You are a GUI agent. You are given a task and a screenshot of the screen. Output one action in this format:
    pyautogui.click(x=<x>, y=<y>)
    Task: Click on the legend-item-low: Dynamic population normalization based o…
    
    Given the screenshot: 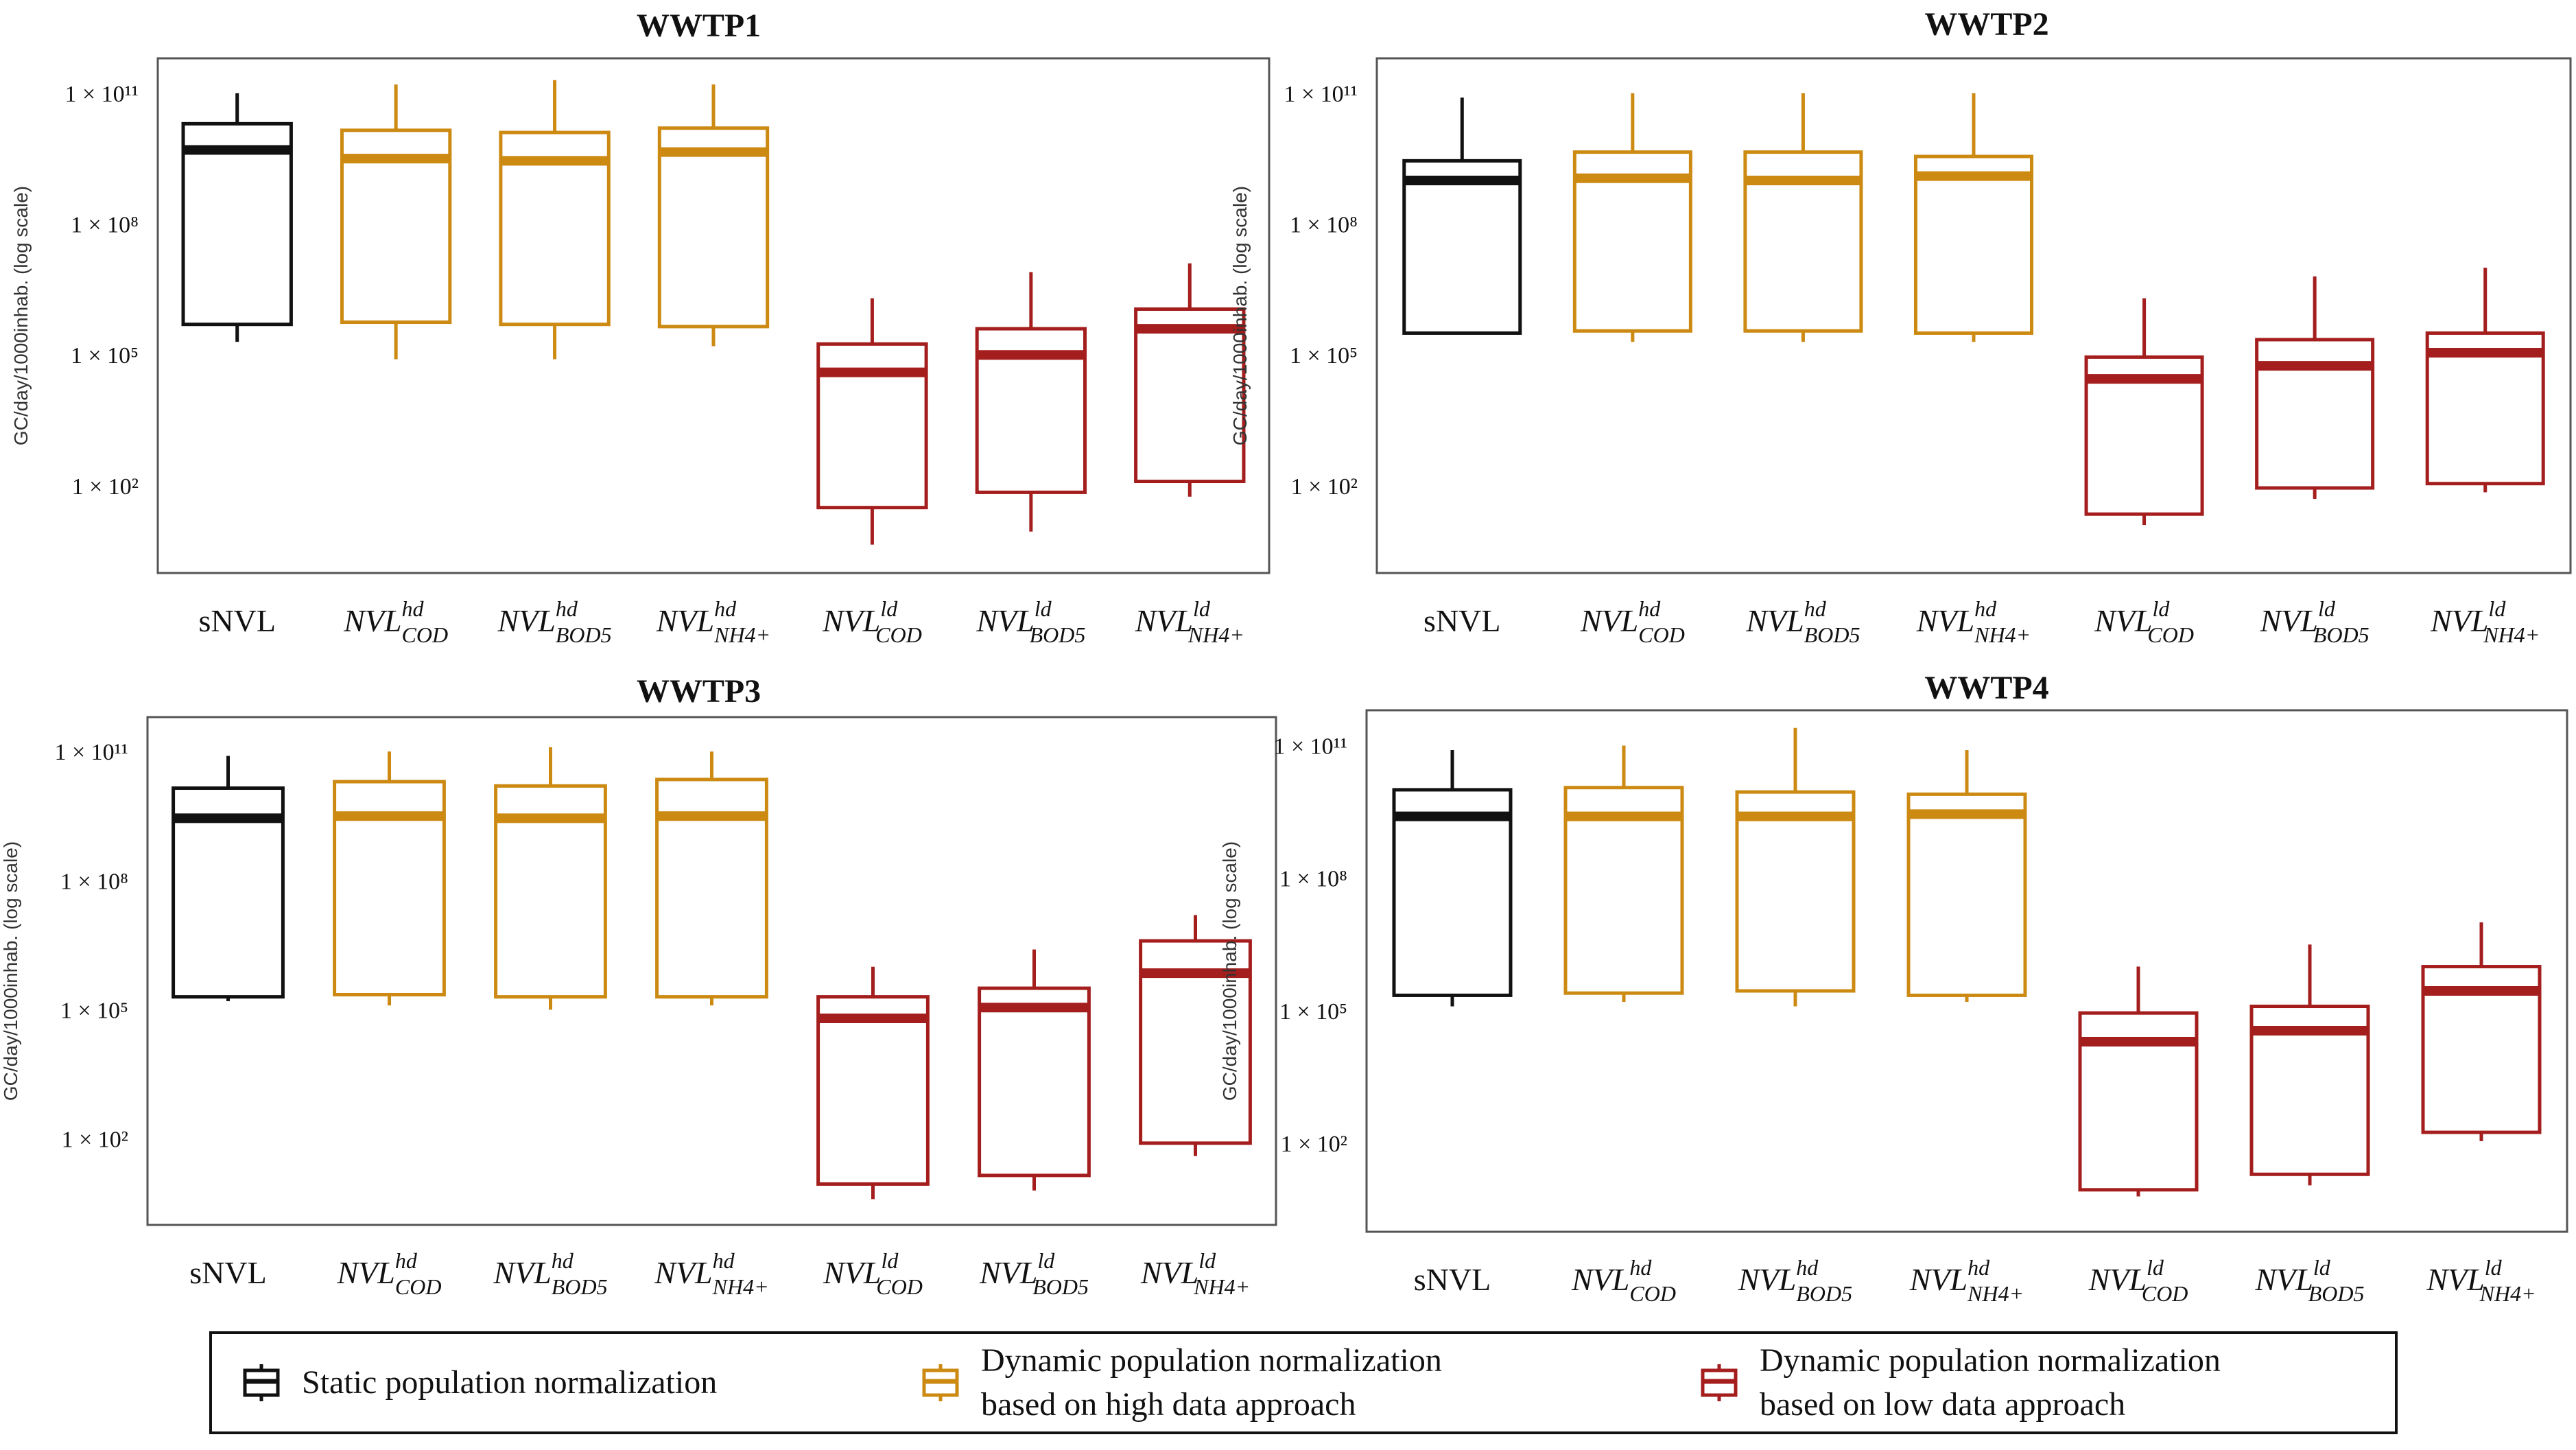 What is the action you would take?
    pyautogui.click(x=1961, y=1382)
    